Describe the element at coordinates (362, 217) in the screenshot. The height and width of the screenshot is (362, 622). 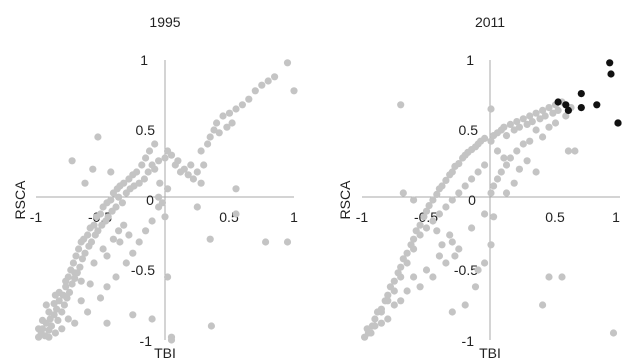
I see `x-tick-label: -1` at that location.